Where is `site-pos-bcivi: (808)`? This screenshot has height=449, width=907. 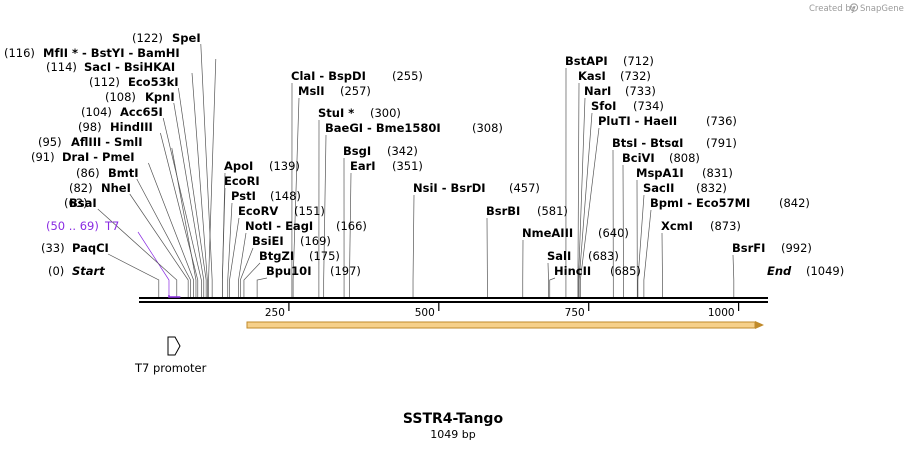
site-pos-bcivi: (808) is located at coordinates (684, 158).